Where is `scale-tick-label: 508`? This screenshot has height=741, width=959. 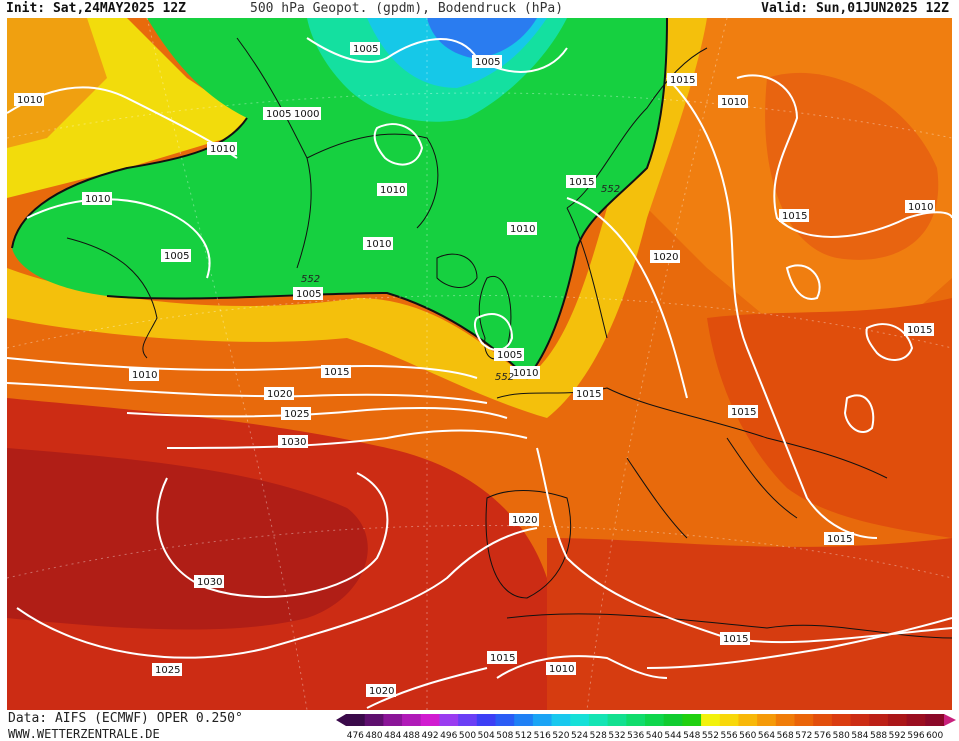 scale-tick-label: 508 is located at coordinates (504, 735).